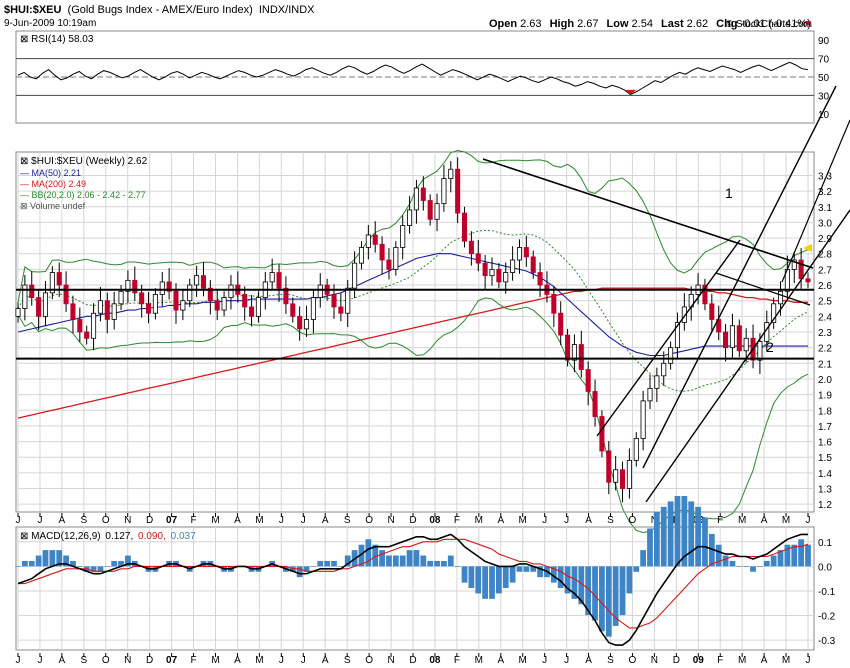 The image size is (850, 668). What do you see at coordinates (827, 592) in the screenshot?
I see `macd-tick-label: -0.1` at bounding box center [827, 592].